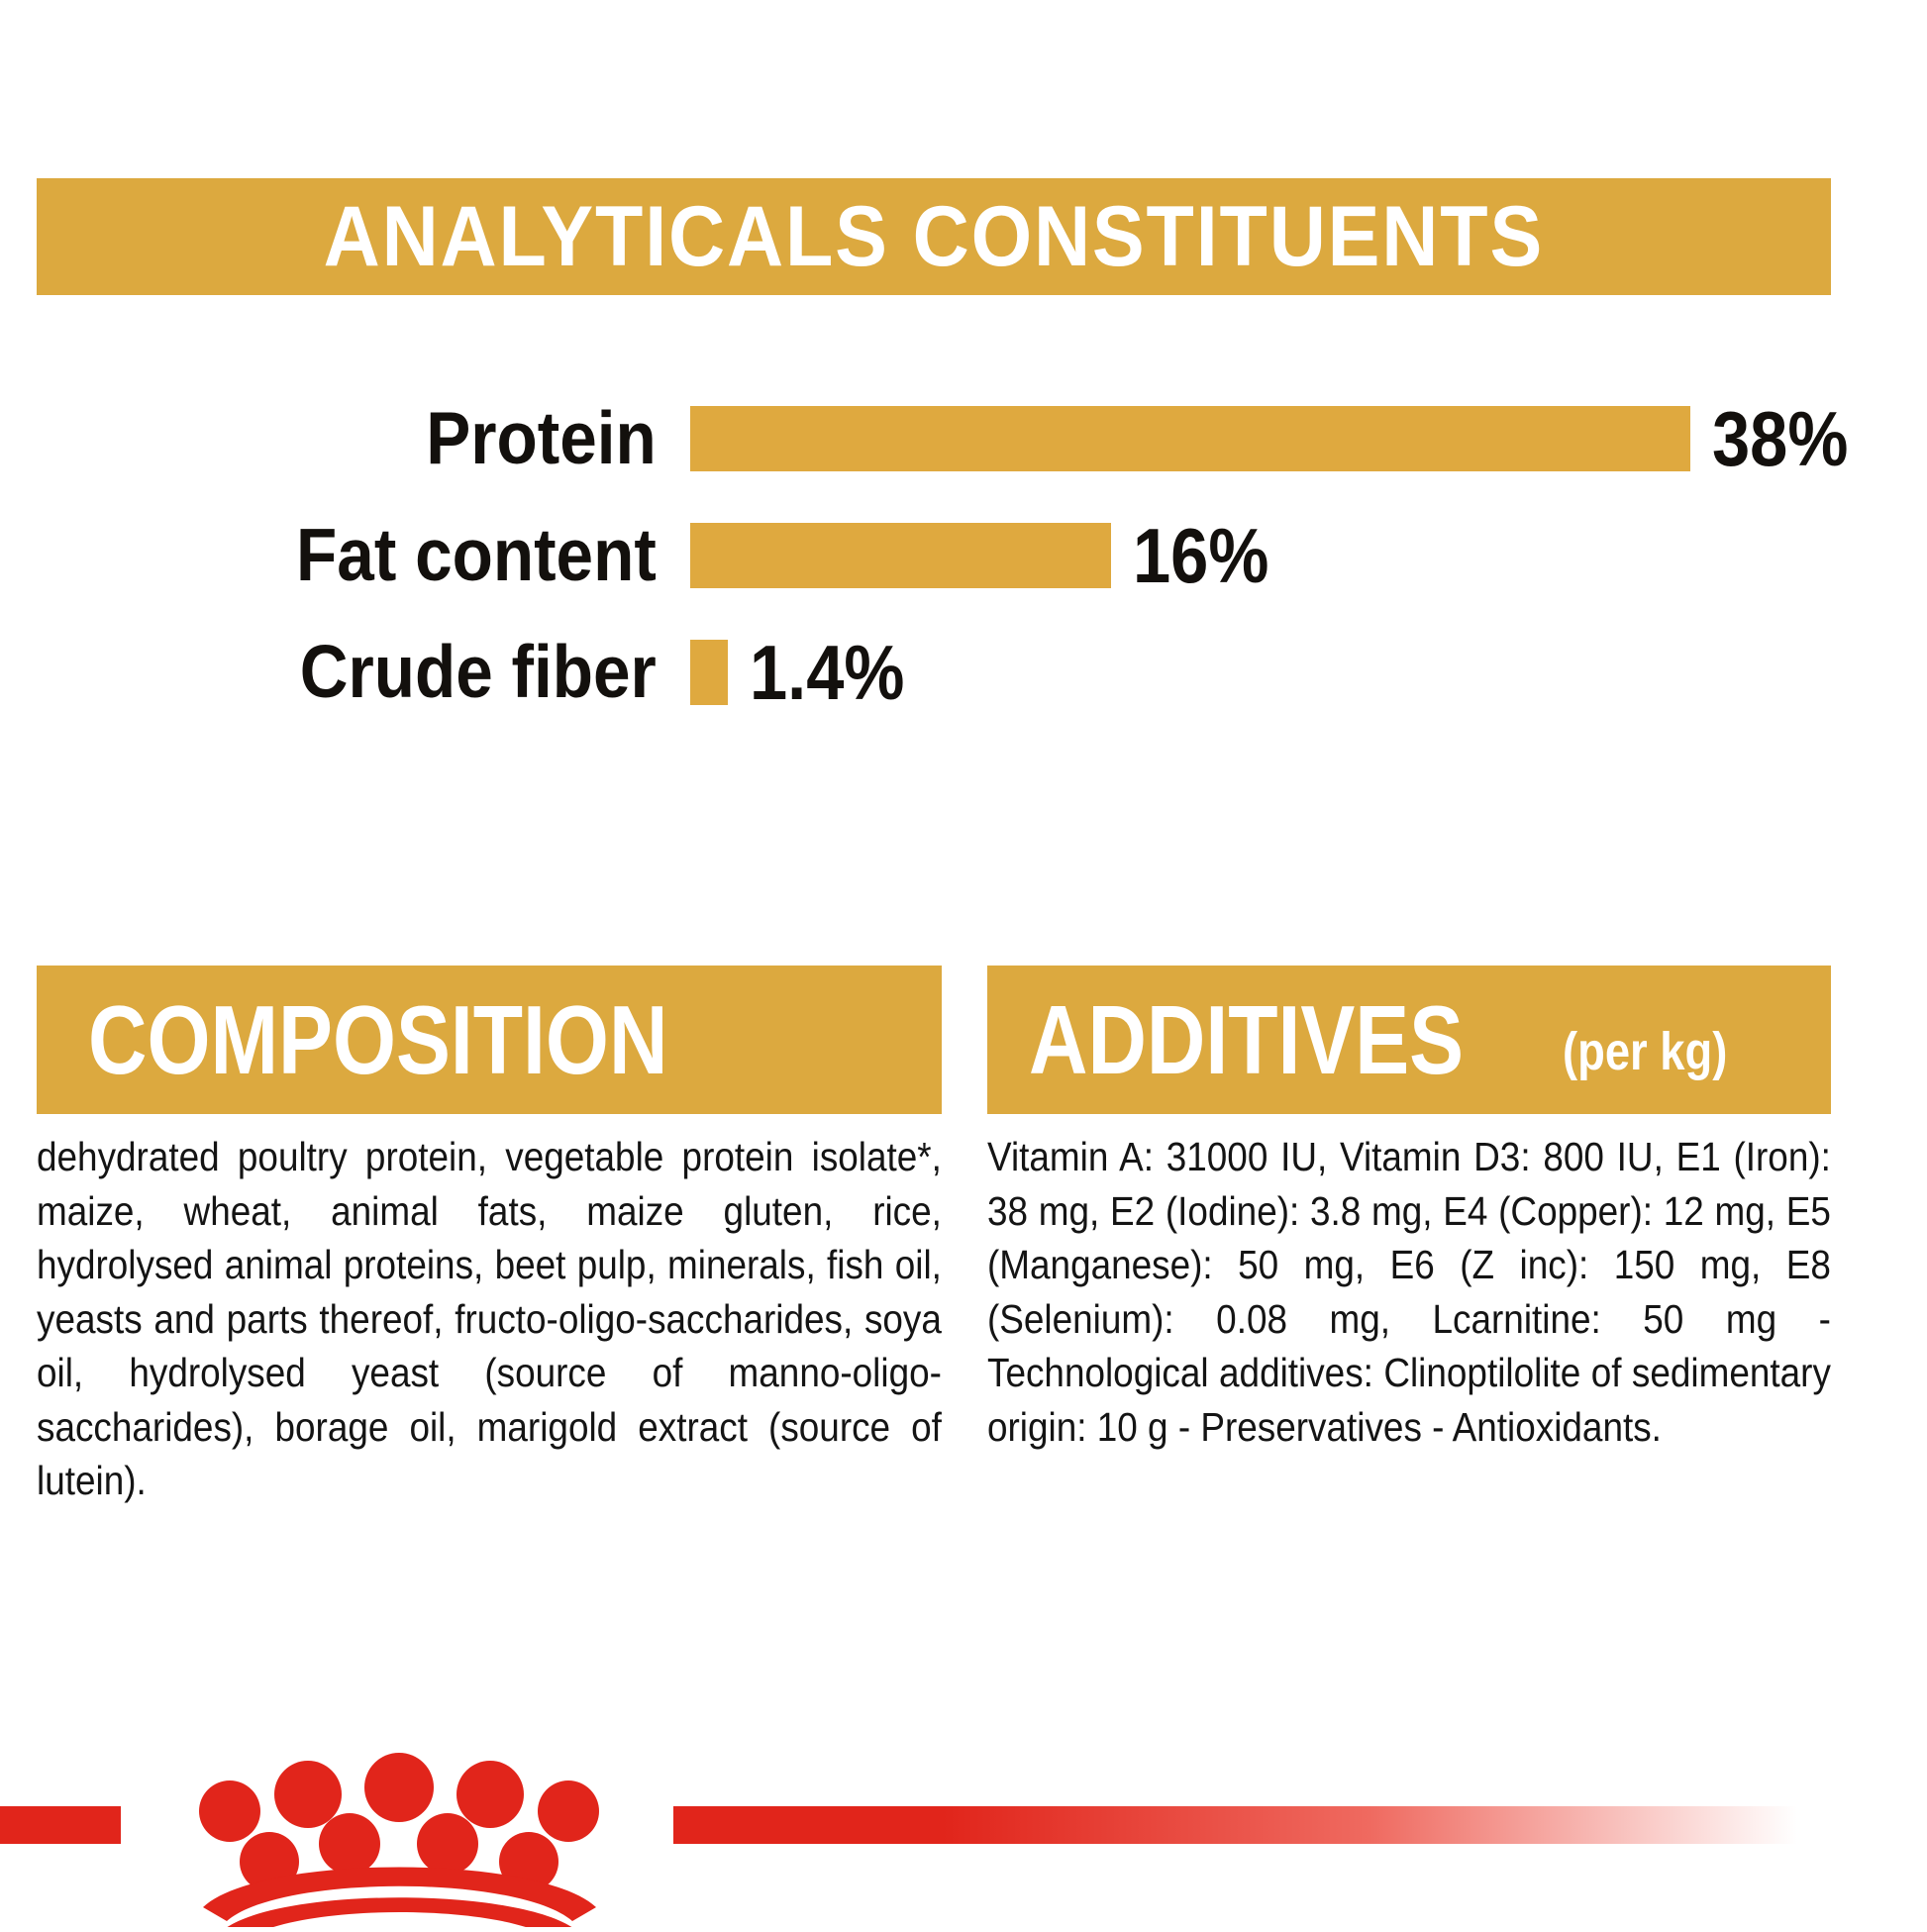 Image resolution: width=1927 pixels, height=1932 pixels. What do you see at coordinates (1247, 1039) in the screenshot?
I see `additives-title: ADDITIVES` at bounding box center [1247, 1039].